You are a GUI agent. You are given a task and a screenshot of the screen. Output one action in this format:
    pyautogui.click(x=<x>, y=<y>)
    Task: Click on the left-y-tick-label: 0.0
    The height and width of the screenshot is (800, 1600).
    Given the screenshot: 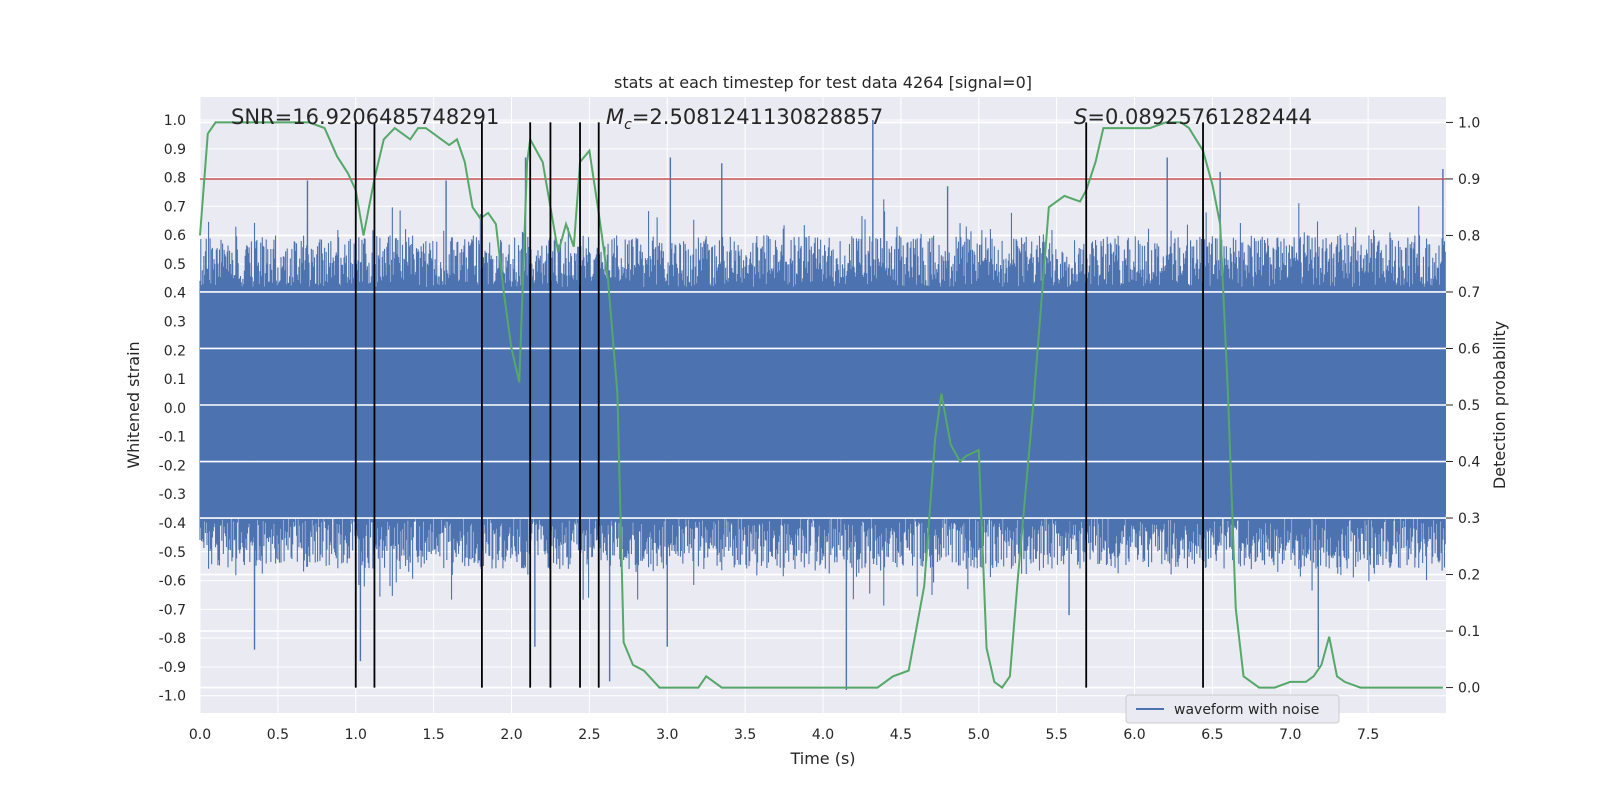 What is the action you would take?
    pyautogui.click(x=175, y=409)
    